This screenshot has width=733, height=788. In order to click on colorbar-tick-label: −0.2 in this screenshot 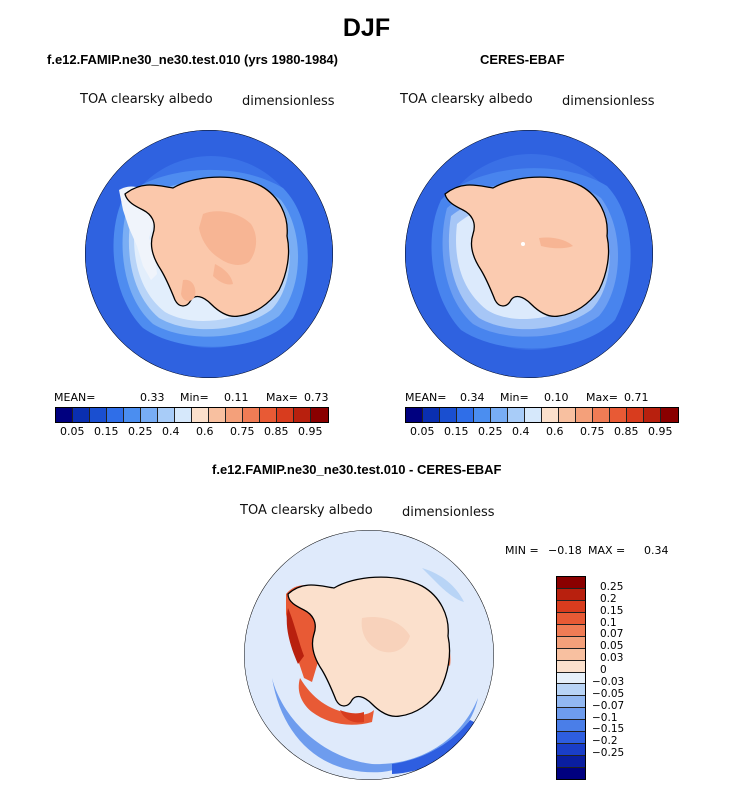, I will do `click(605, 741)`.